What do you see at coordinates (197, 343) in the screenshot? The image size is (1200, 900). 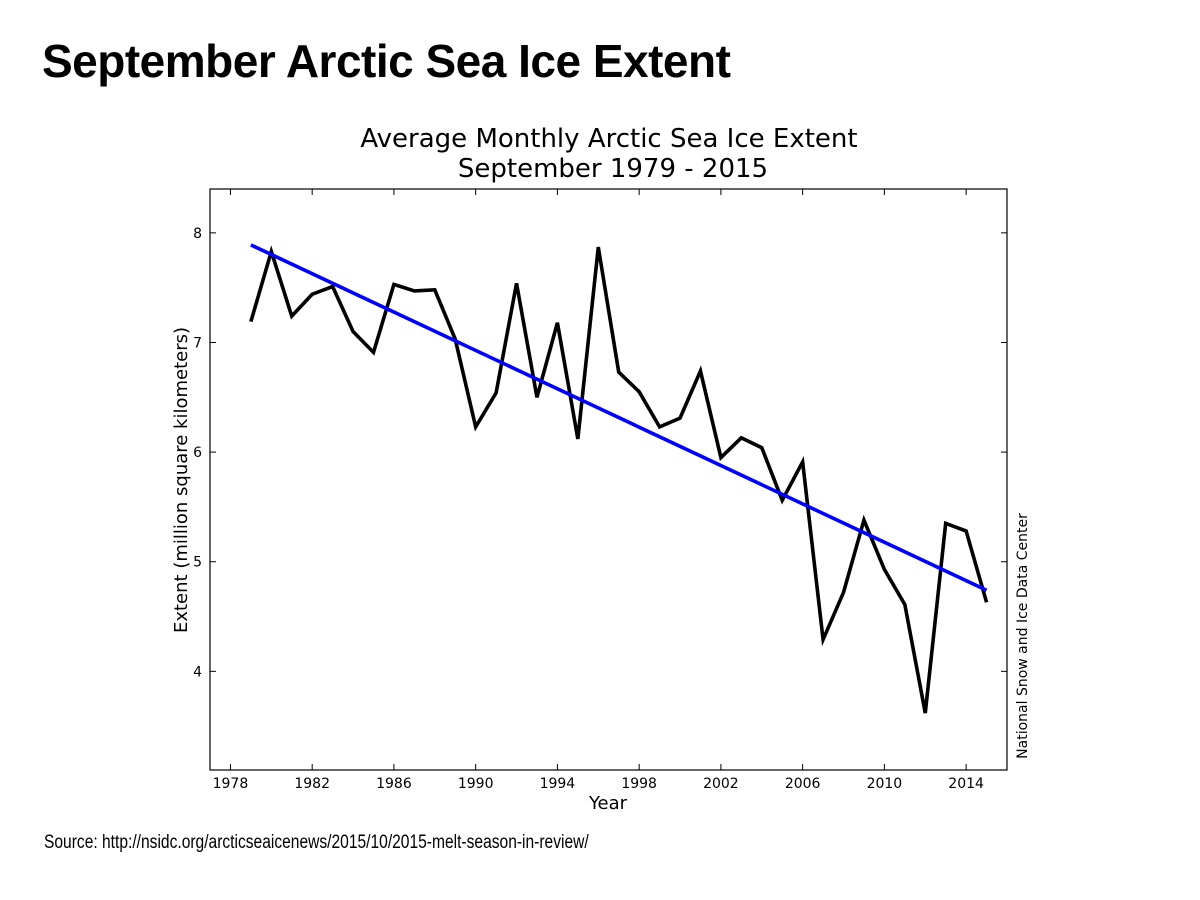 I see `y-tick-label: 7` at bounding box center [197, 343].